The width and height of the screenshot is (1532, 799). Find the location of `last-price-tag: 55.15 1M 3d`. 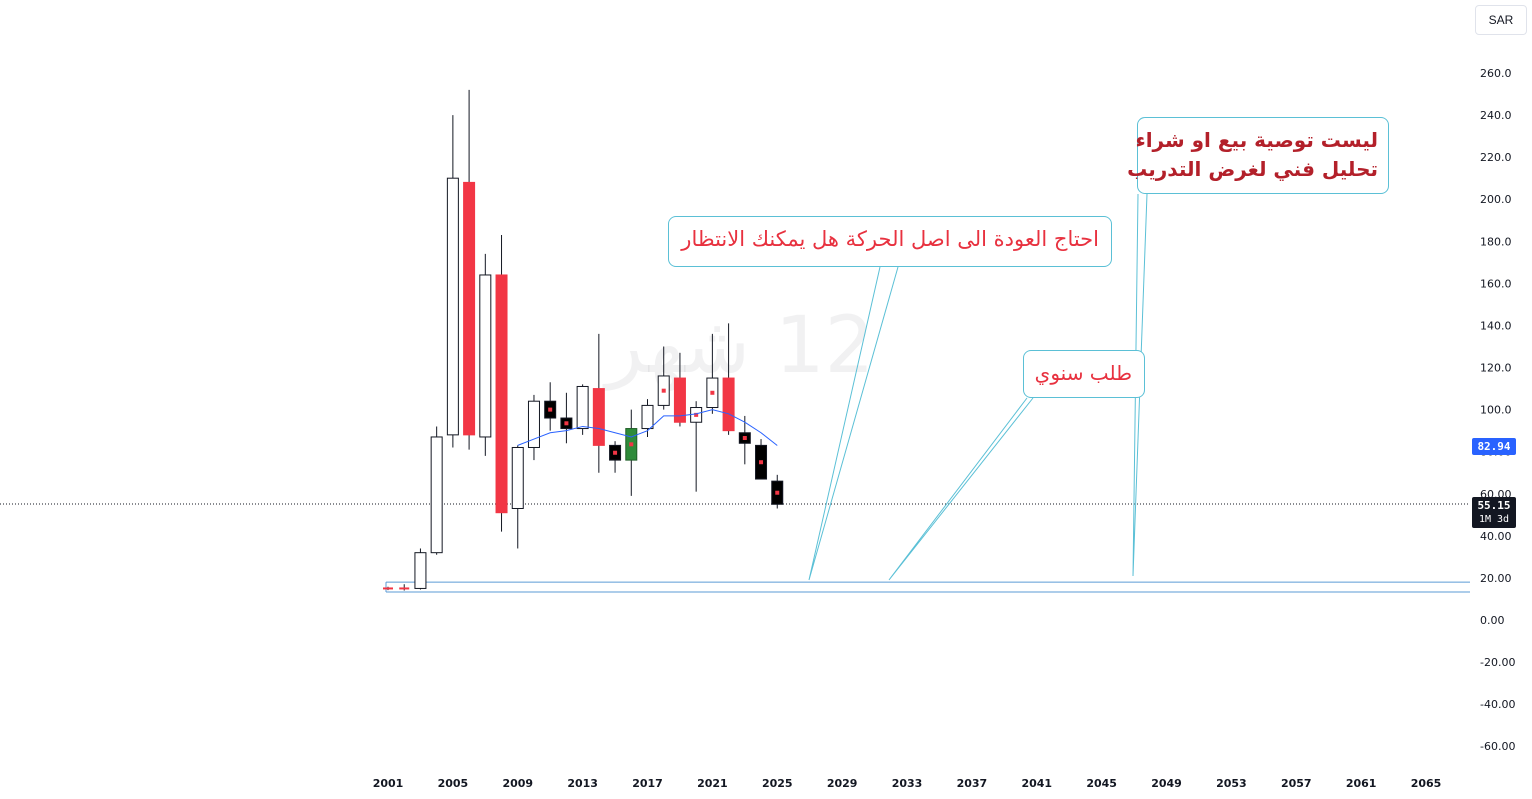

last-price-tag: 55.15 1M 3d is located at coordinates (1494, 512).